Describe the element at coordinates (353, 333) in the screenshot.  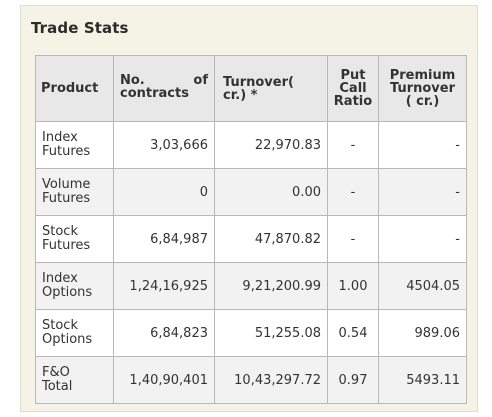
I see `cell-pcr: 0.54` at that location.